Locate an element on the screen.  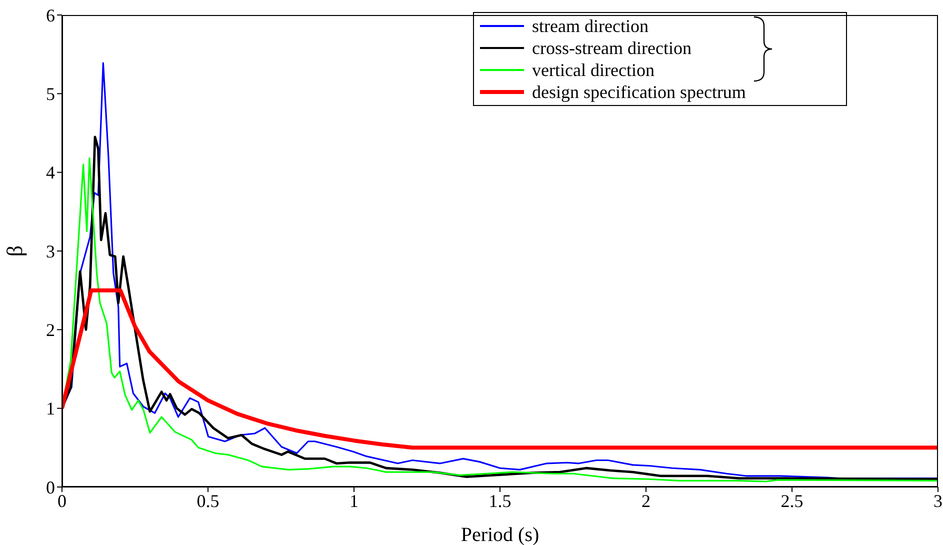
y-tick-label: 2 is located at coordinates (50, 330).